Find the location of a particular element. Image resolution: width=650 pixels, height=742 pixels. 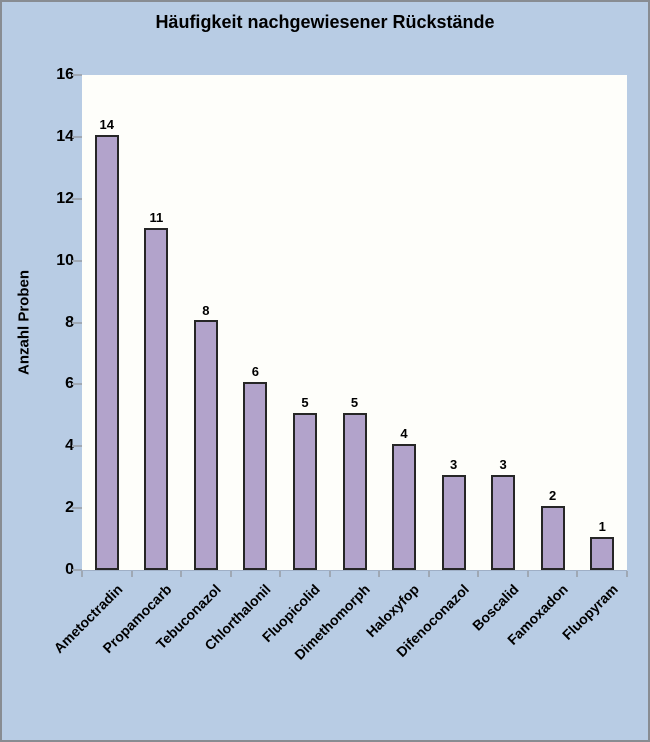

y-tick-label: 12 is located at coordinates (65, 198).